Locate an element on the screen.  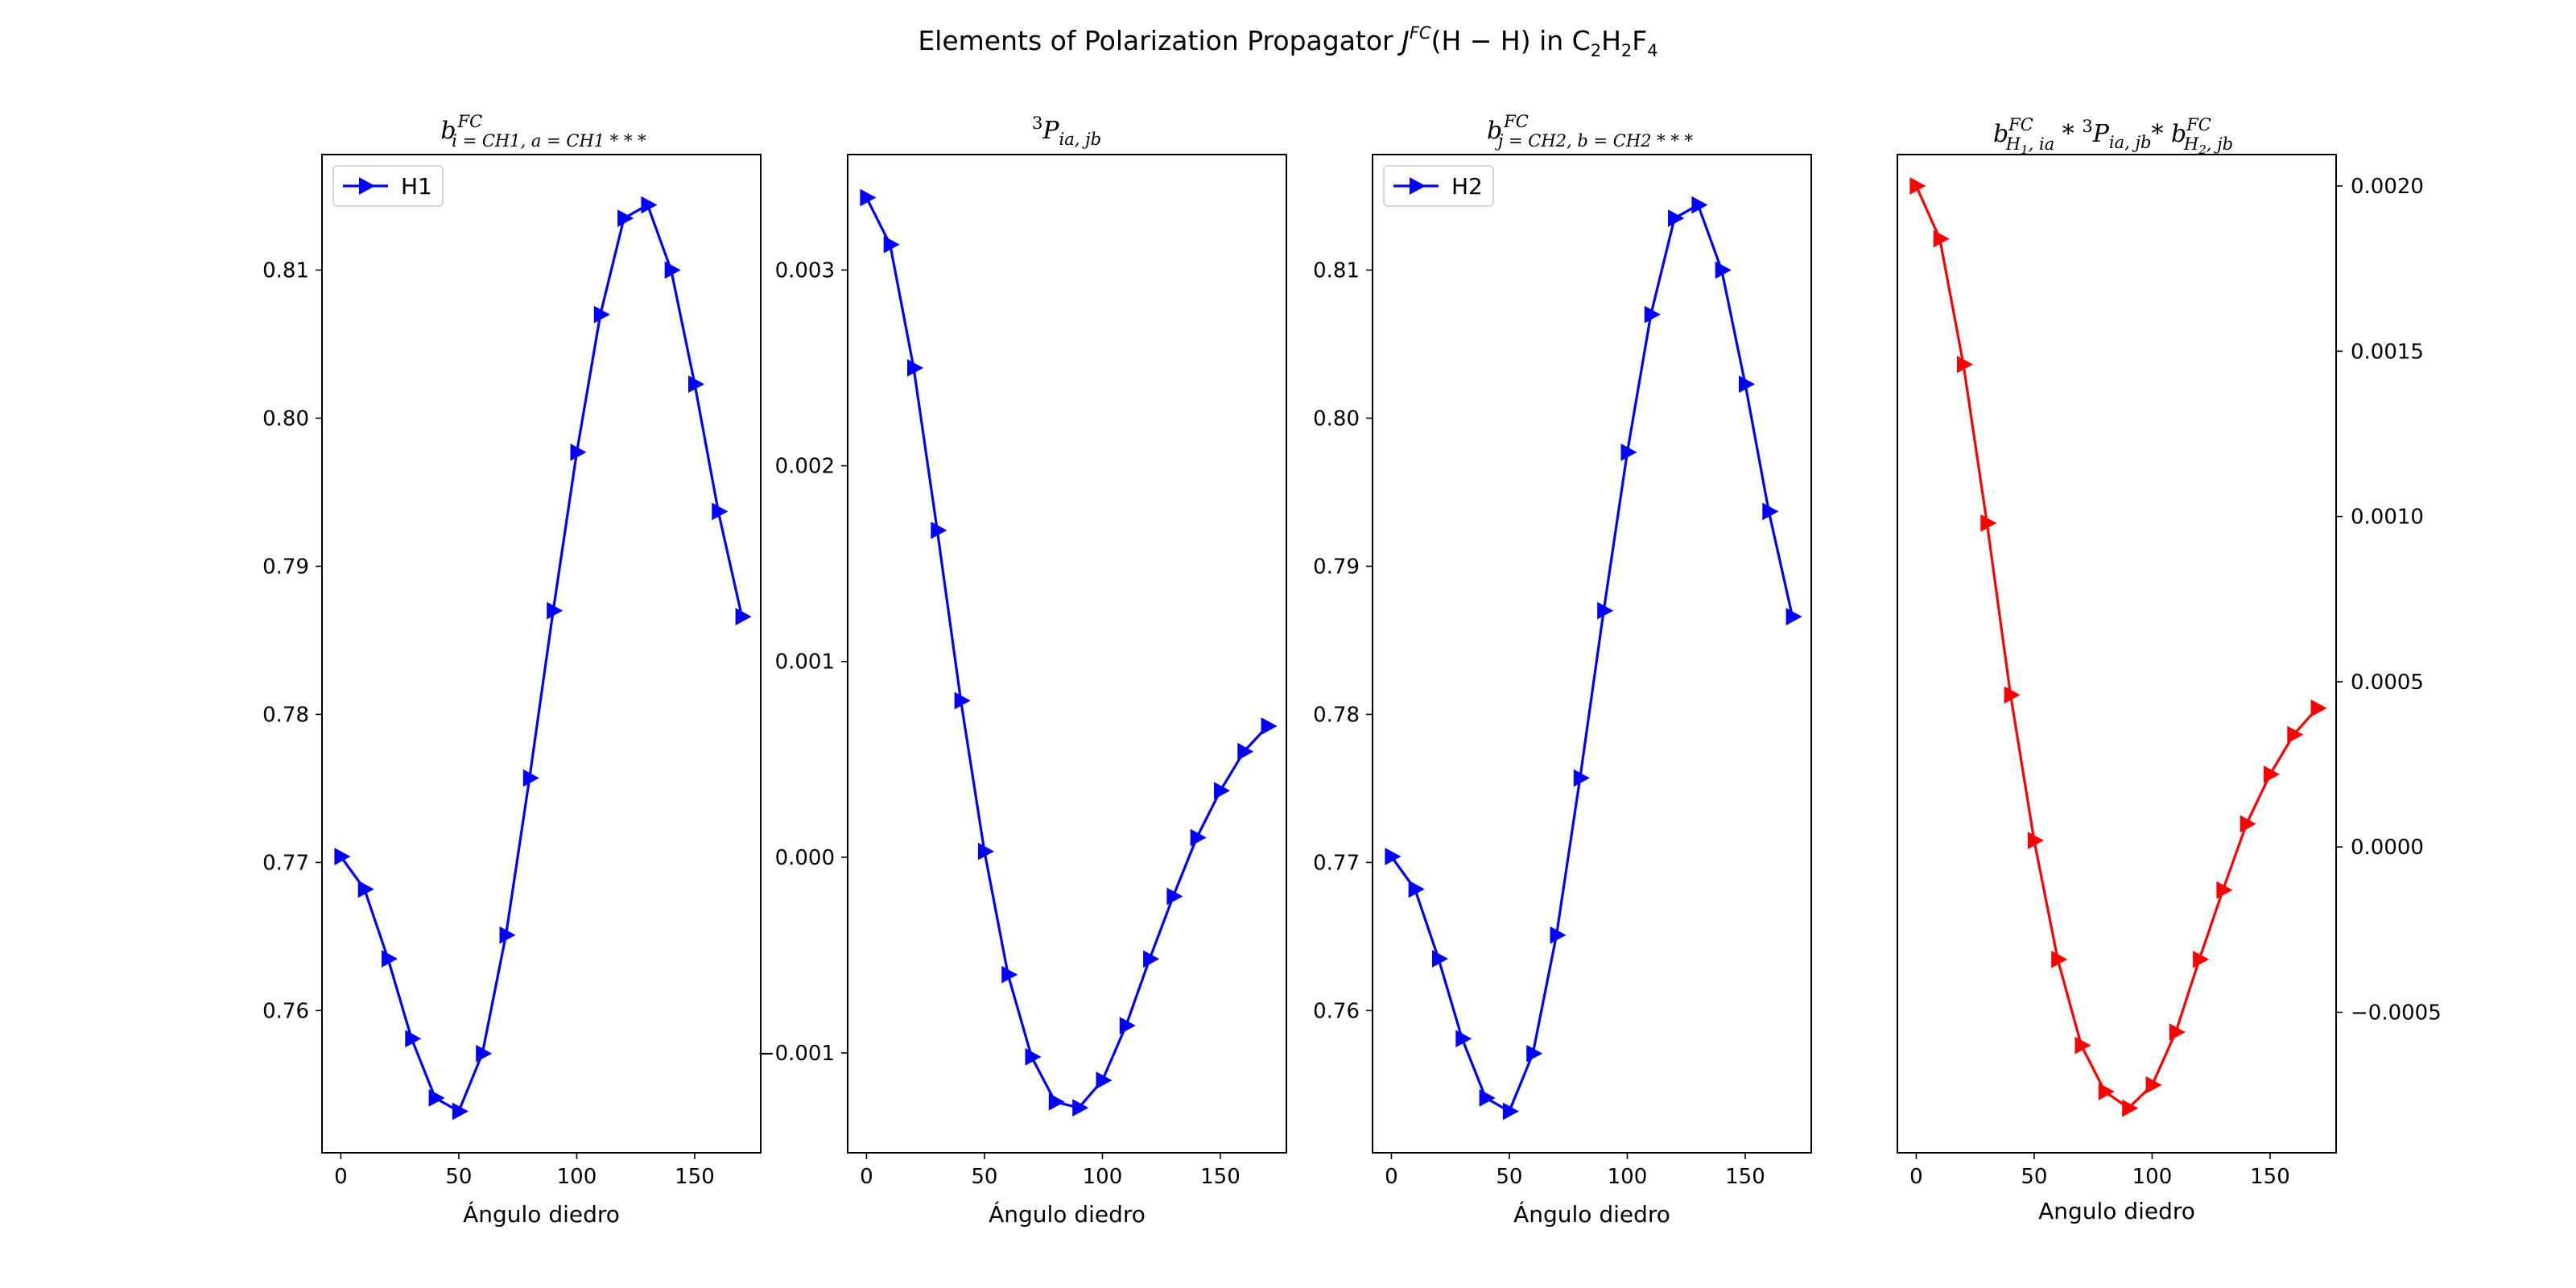
y-tick-label: 0.002 is located at coordinates (805, 467).